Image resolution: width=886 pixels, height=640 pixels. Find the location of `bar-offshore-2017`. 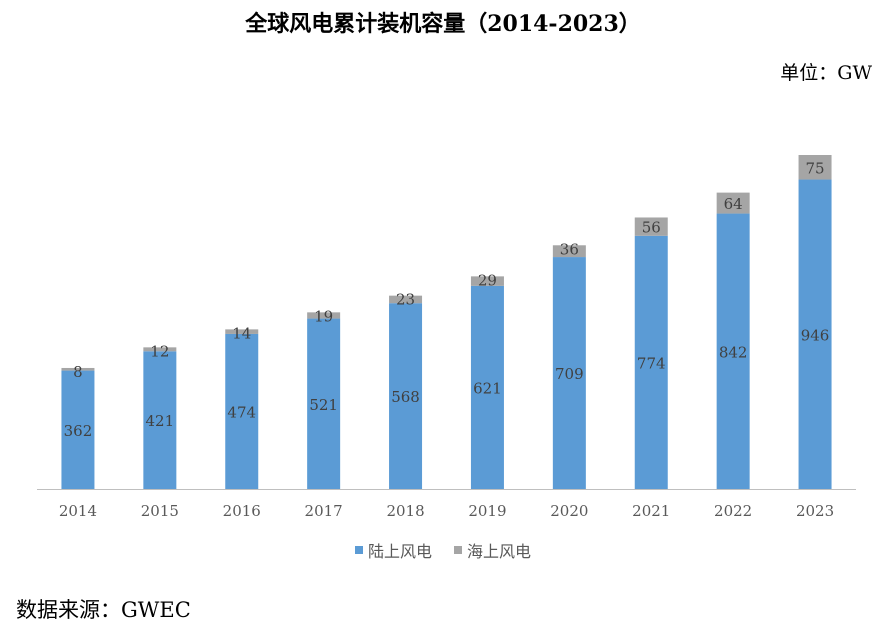

bar-offshore-2017 is located at coordinates (324, 315).